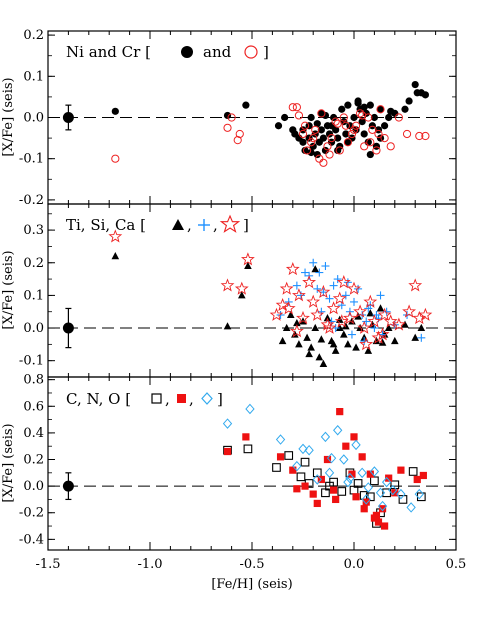 The height and width of the screenshot is (618, 480). I want to click on x-tick-label: -1.5, so click(47, 564).